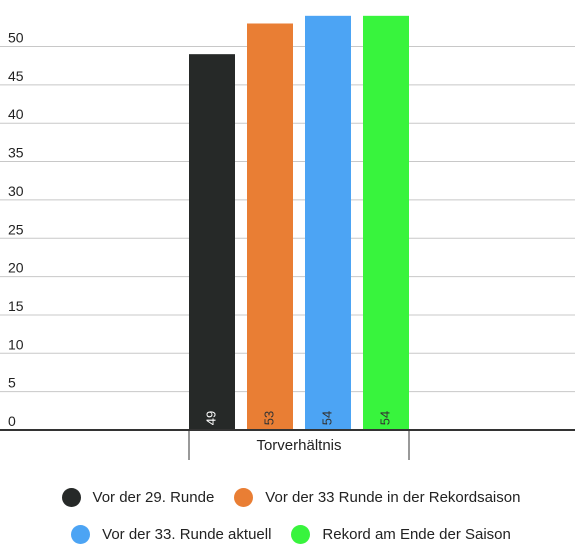 The width and height of the screenshot is (582, 553). I want to click on bar-value-label: 49, so click(210, 418).